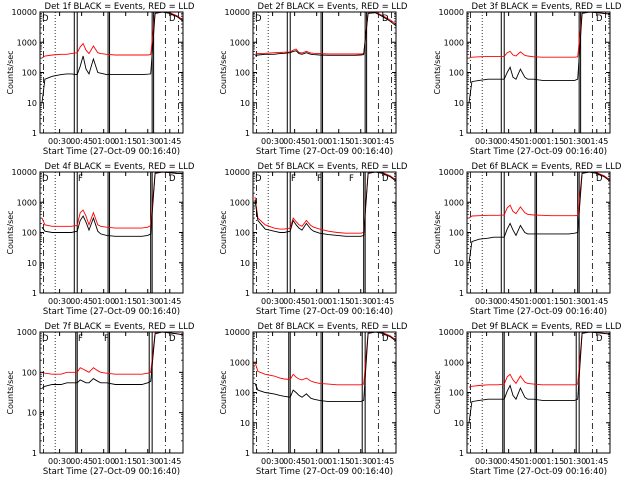 The width and height of the screenshot is (640, 485). I want to click on panel-title: Det 8f BLACK = Events, RED = LLD, so click(333, 327).